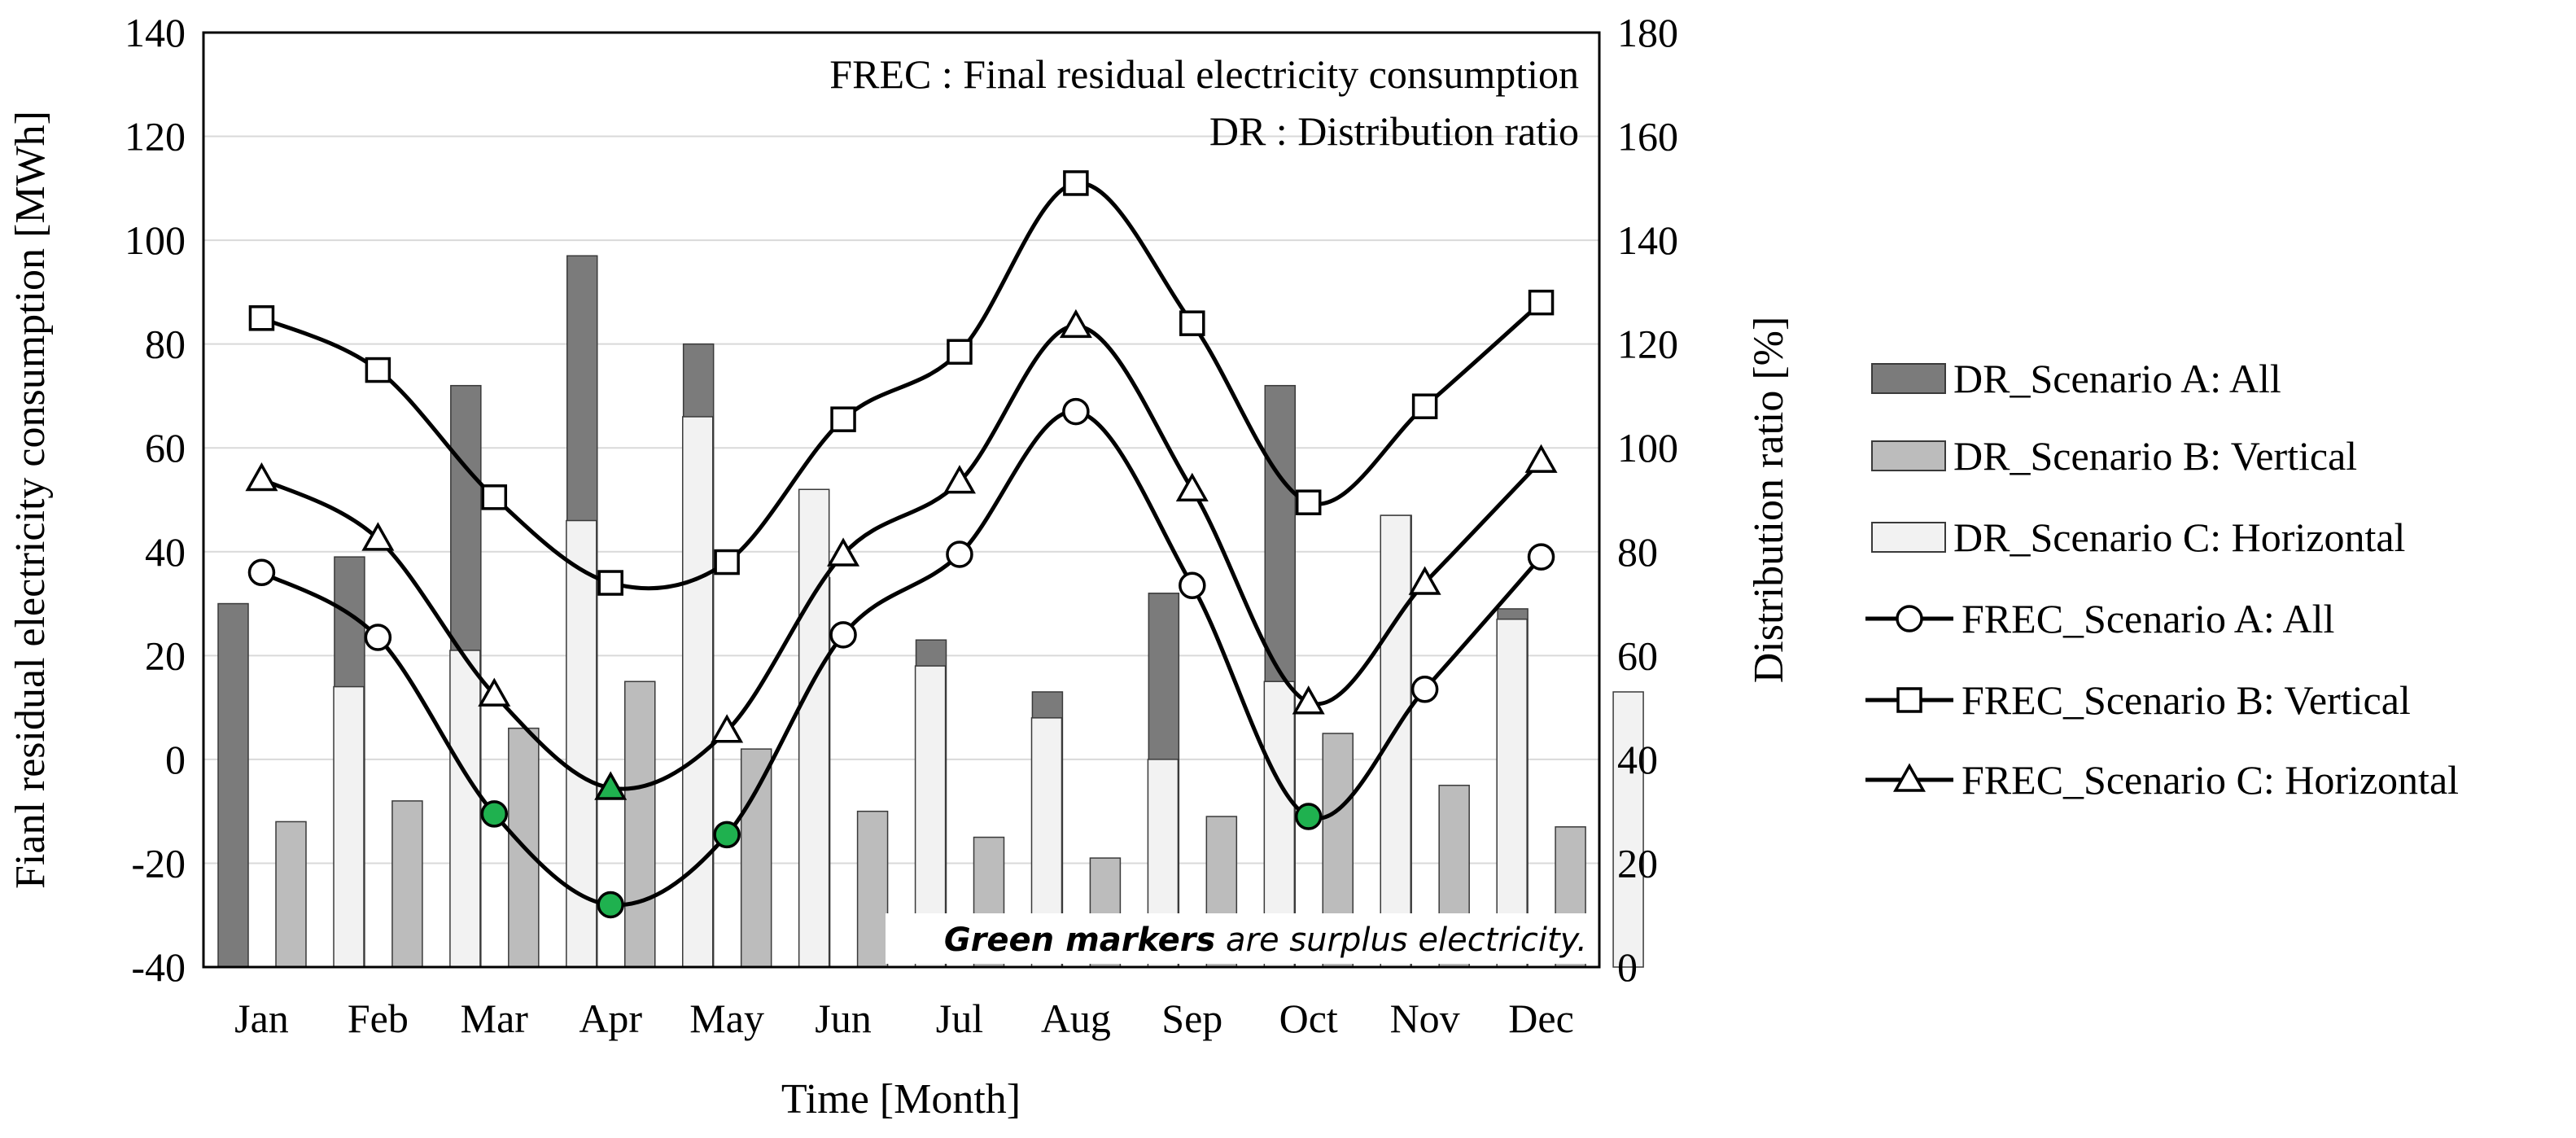  Describe the element at coordinates (1647, 32) in the screenshot. I see `y2-tick-label: 180` at that location.